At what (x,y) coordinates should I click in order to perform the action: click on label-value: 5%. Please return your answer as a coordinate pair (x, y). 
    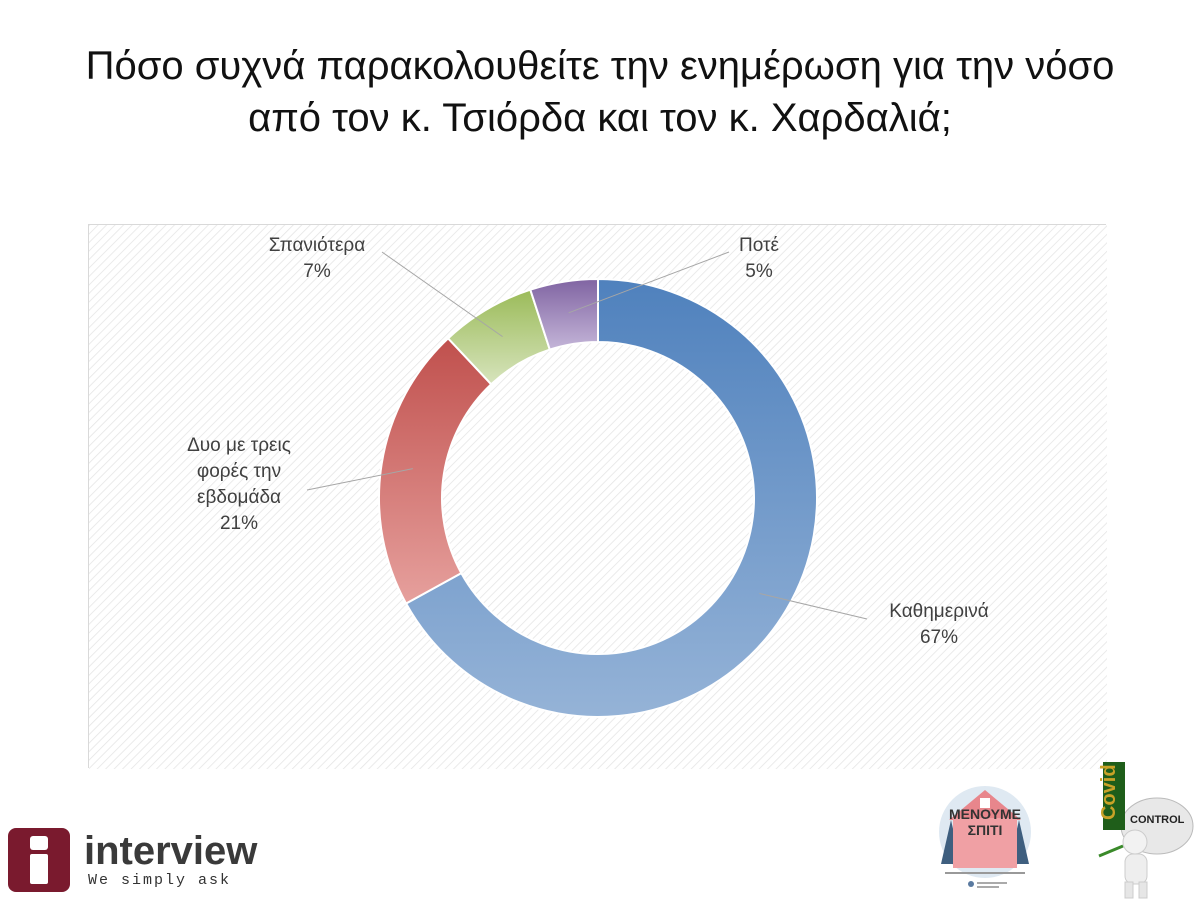
    Looking at the image, I should click on (759, 271).